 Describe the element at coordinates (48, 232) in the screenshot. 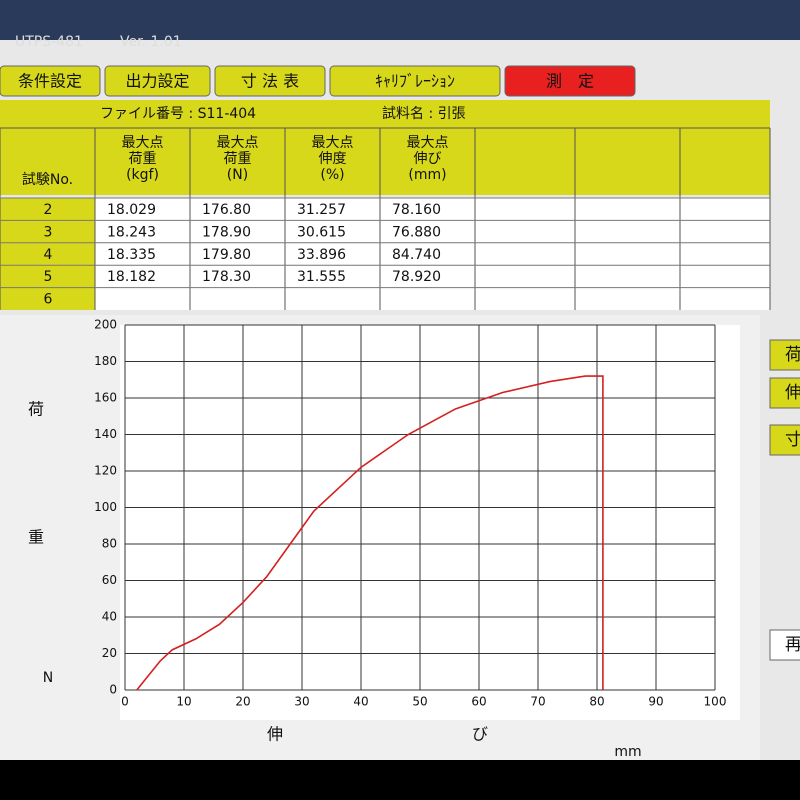

I see `row-number: 3` at that location.